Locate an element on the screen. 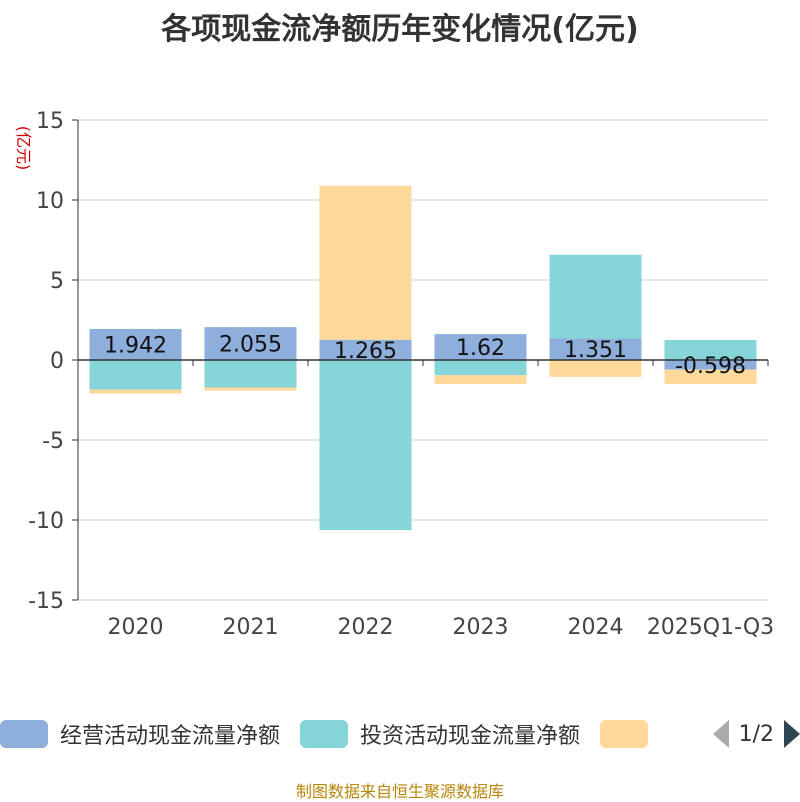 The height and width of the screenshot is (802, 800). bar-financing-2022 is located at coordinates (365, 262).